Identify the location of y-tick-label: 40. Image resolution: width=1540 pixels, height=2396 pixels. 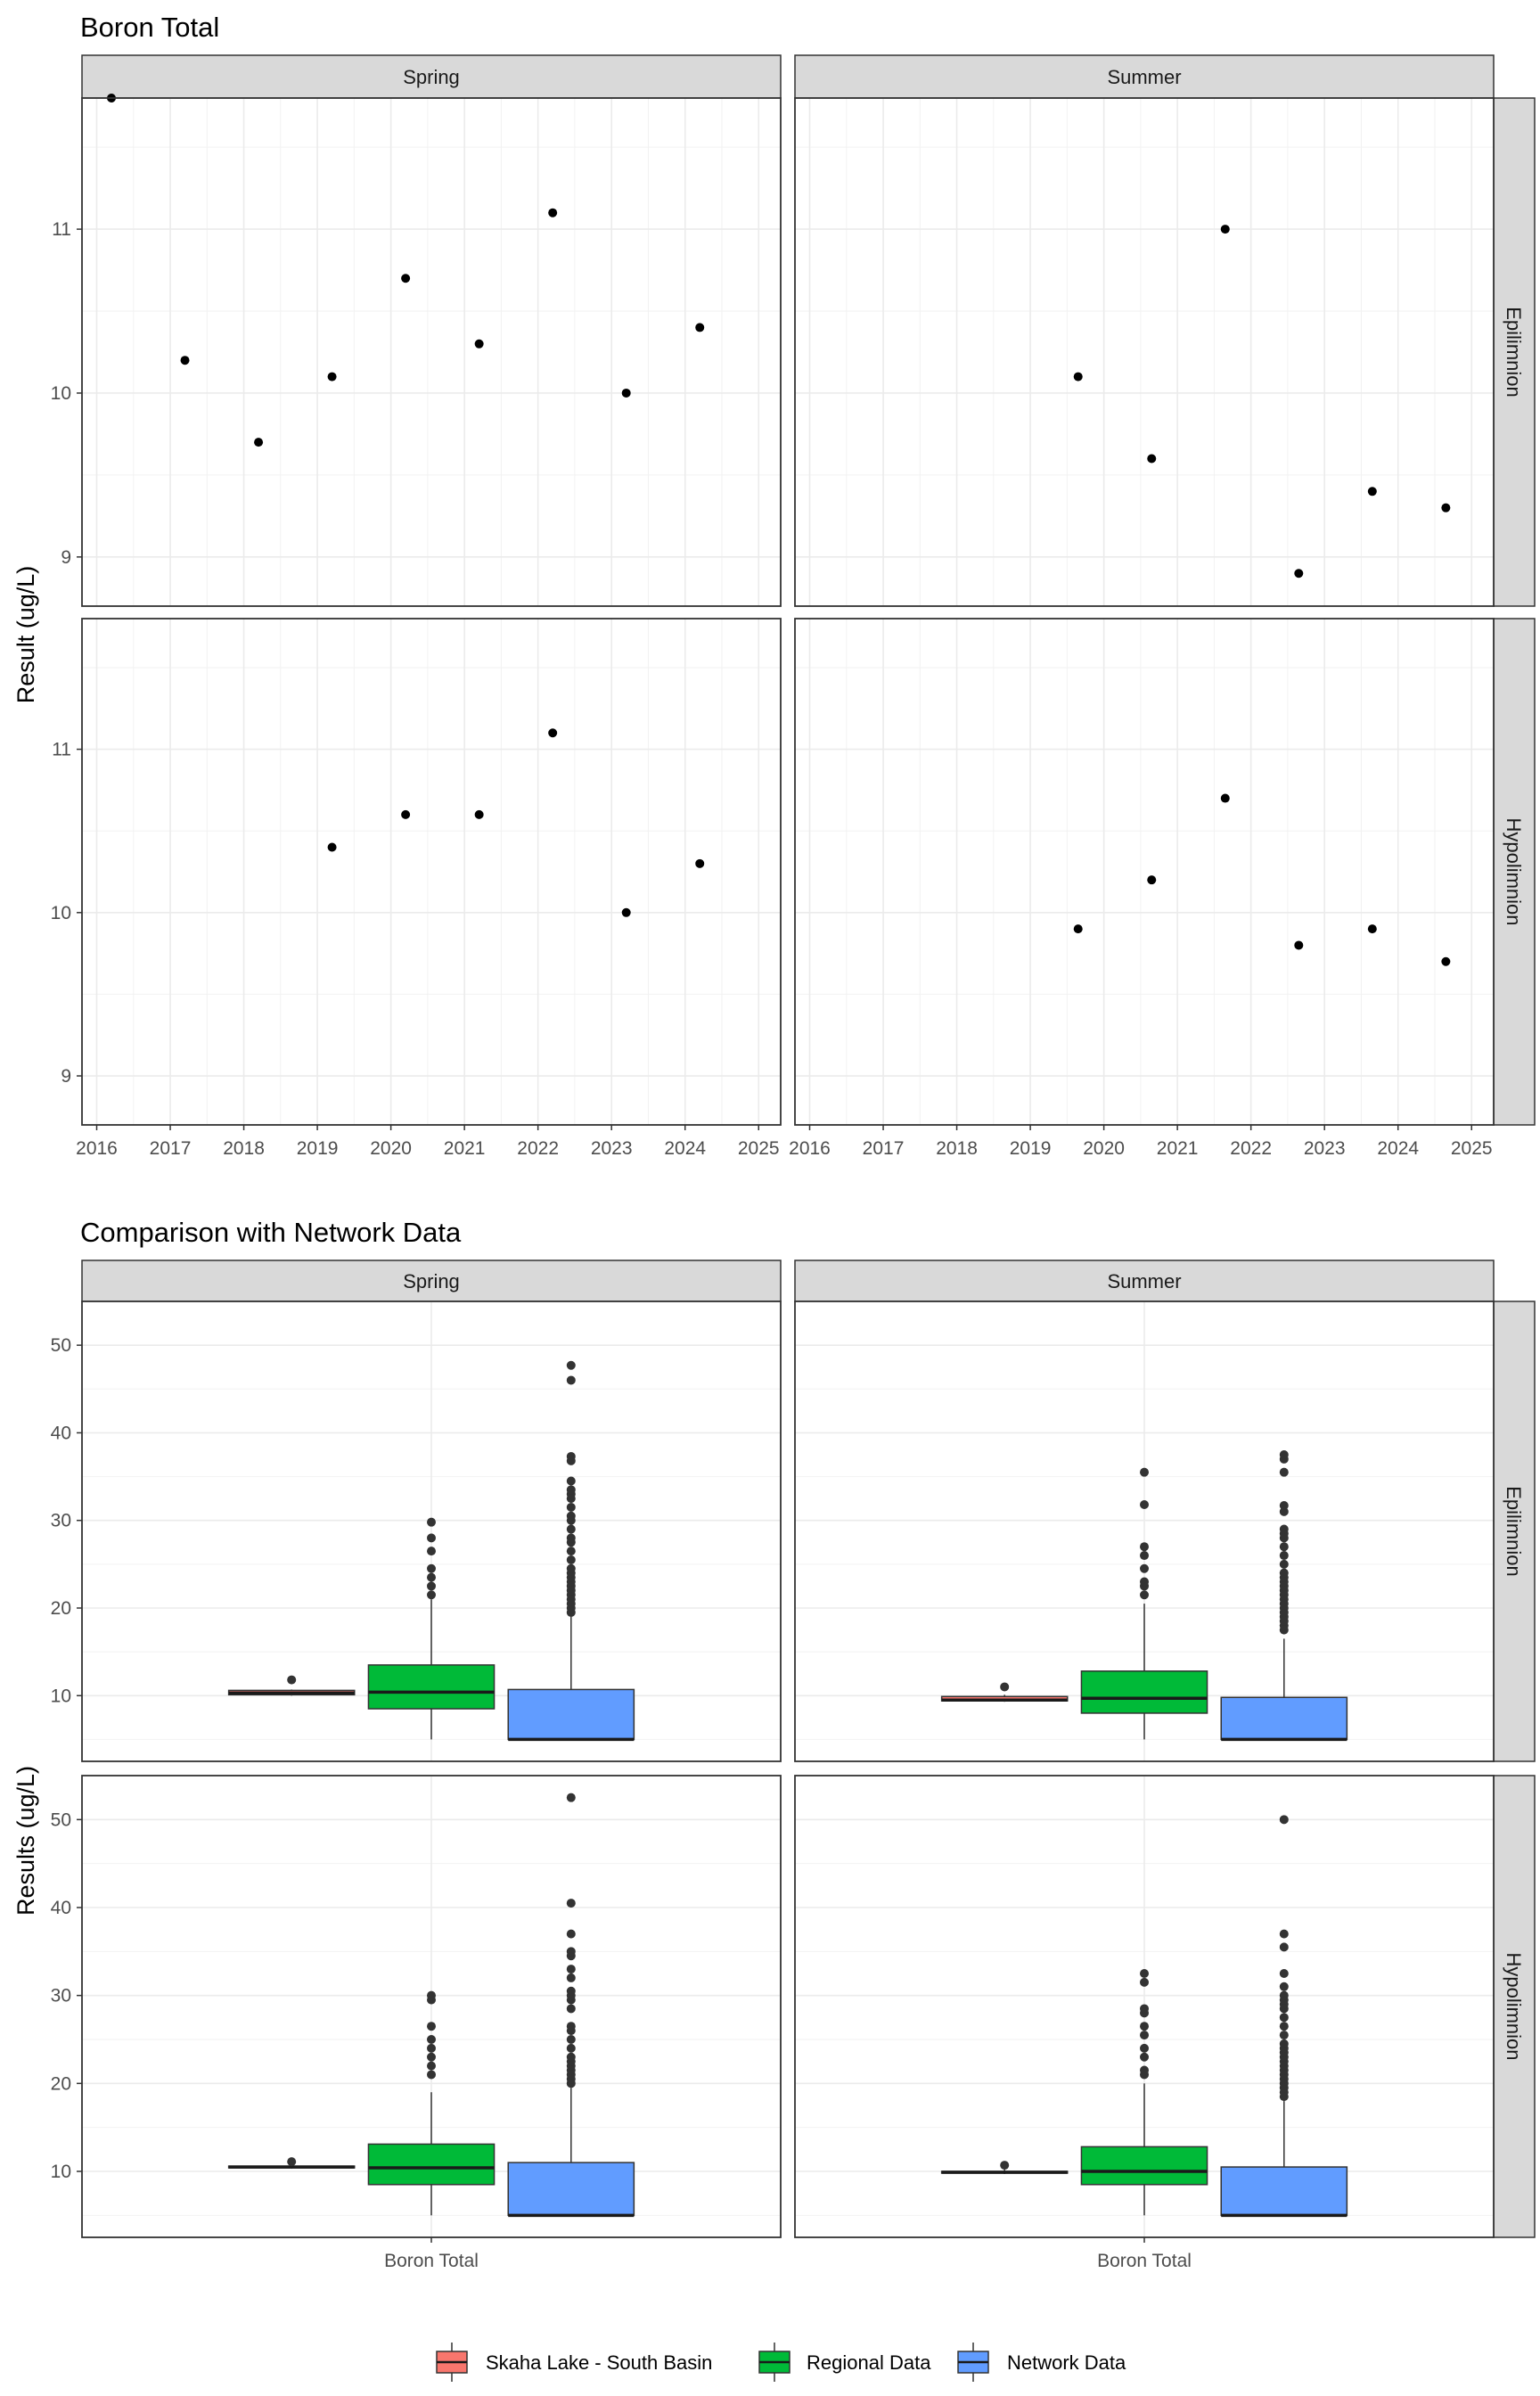
(61, 1433).